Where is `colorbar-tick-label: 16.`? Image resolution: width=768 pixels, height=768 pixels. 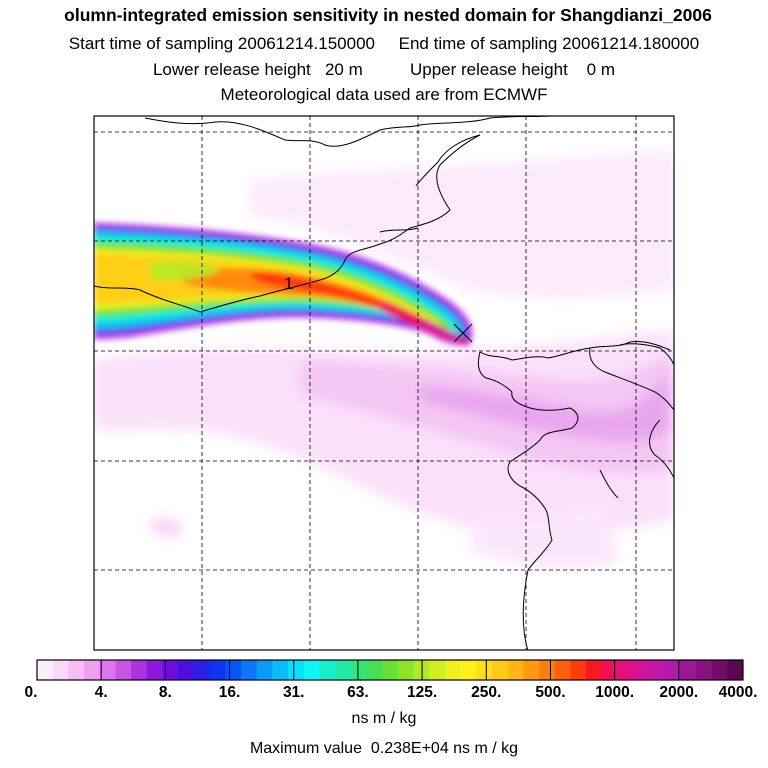 colorbar-tick-label: 16. is located at coordinates (229, 692).